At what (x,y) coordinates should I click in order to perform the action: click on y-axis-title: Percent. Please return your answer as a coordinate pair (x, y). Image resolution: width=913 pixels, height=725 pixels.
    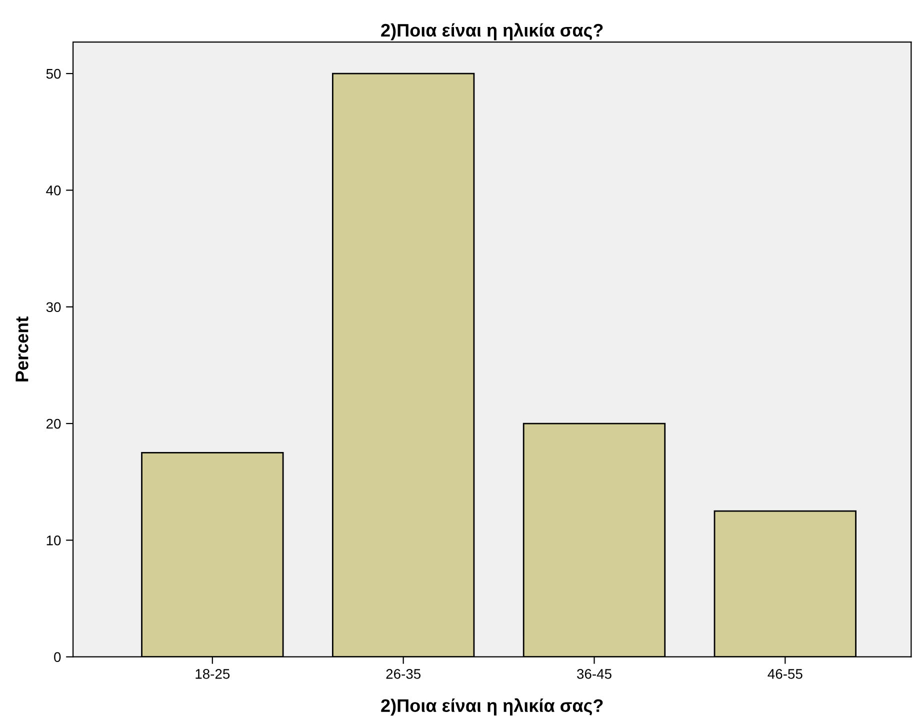
    Looking at the image, I should click on (22, 349).